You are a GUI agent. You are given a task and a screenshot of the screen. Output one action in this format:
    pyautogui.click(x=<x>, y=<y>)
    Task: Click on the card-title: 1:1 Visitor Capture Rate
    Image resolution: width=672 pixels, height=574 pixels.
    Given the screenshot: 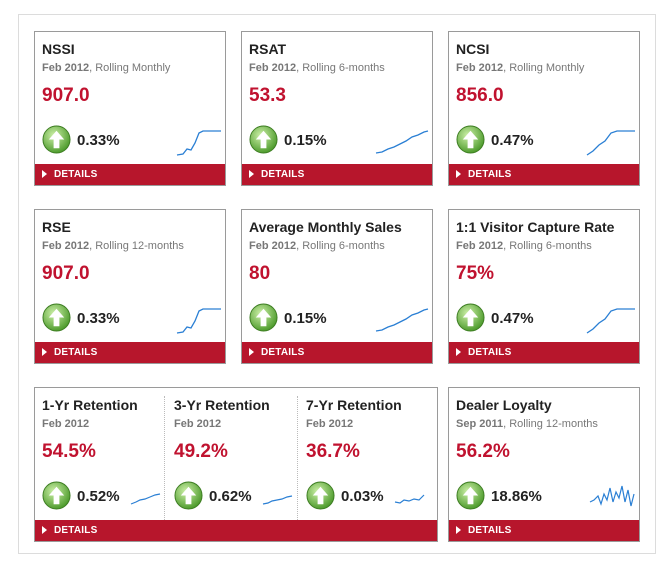 What is the action you would take?
    pyautogui.click(x=535, y=227)
    